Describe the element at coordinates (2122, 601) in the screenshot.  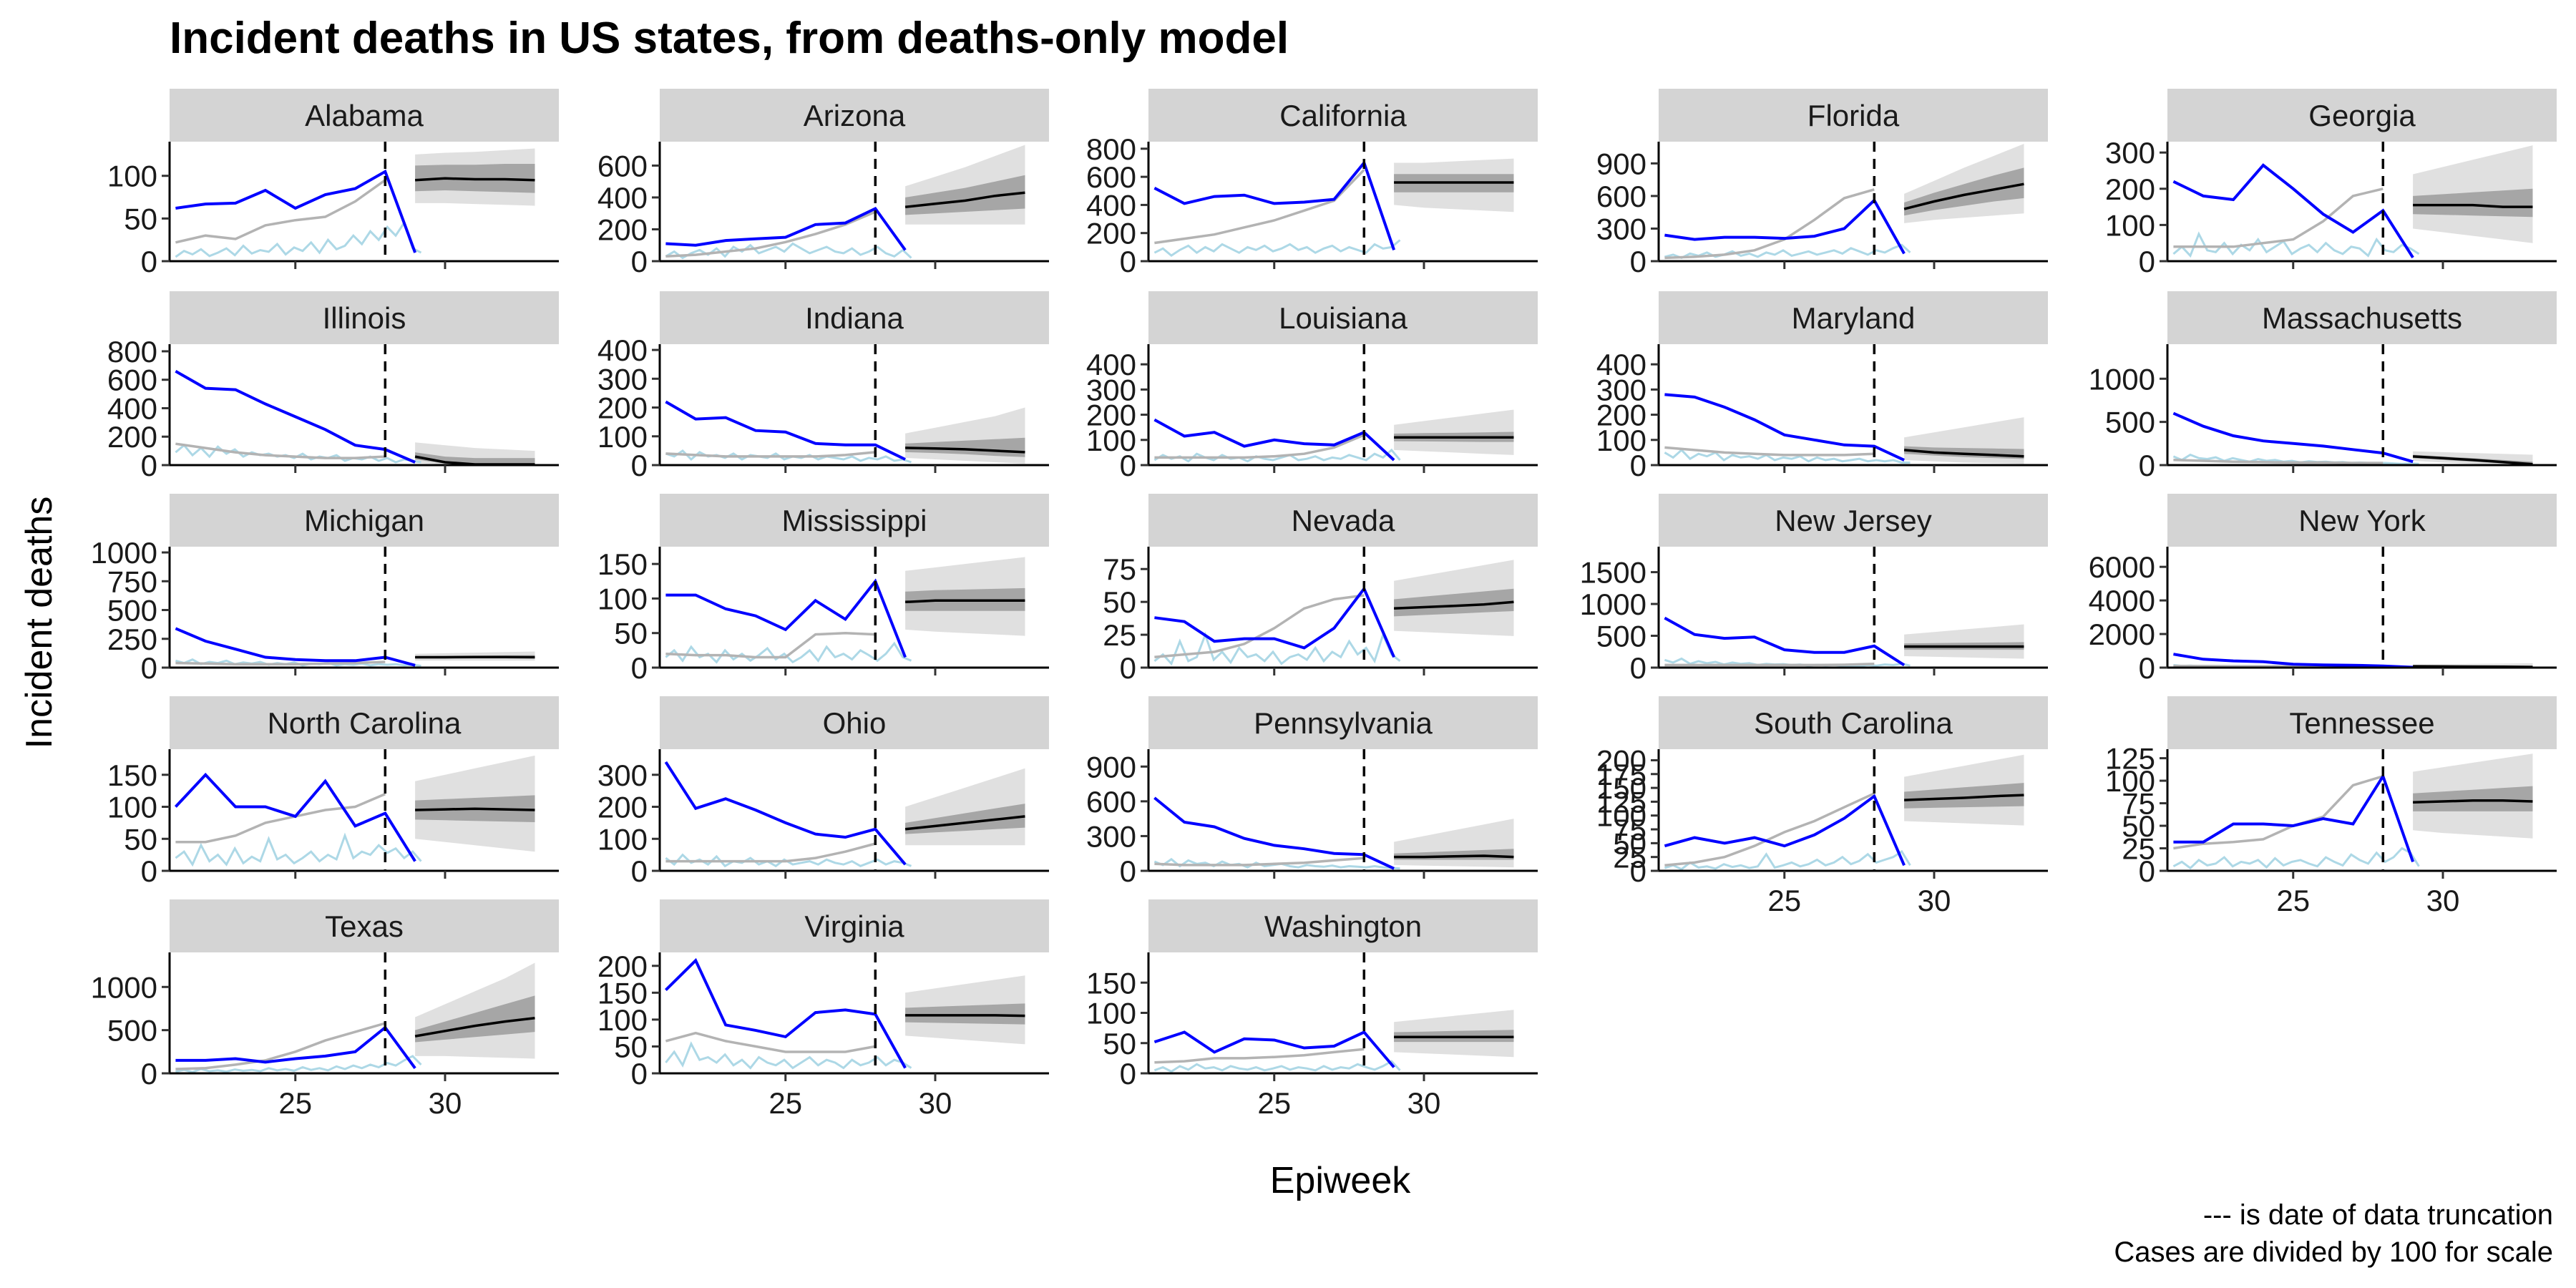
I see `y-tick-label: 4000` at that location.